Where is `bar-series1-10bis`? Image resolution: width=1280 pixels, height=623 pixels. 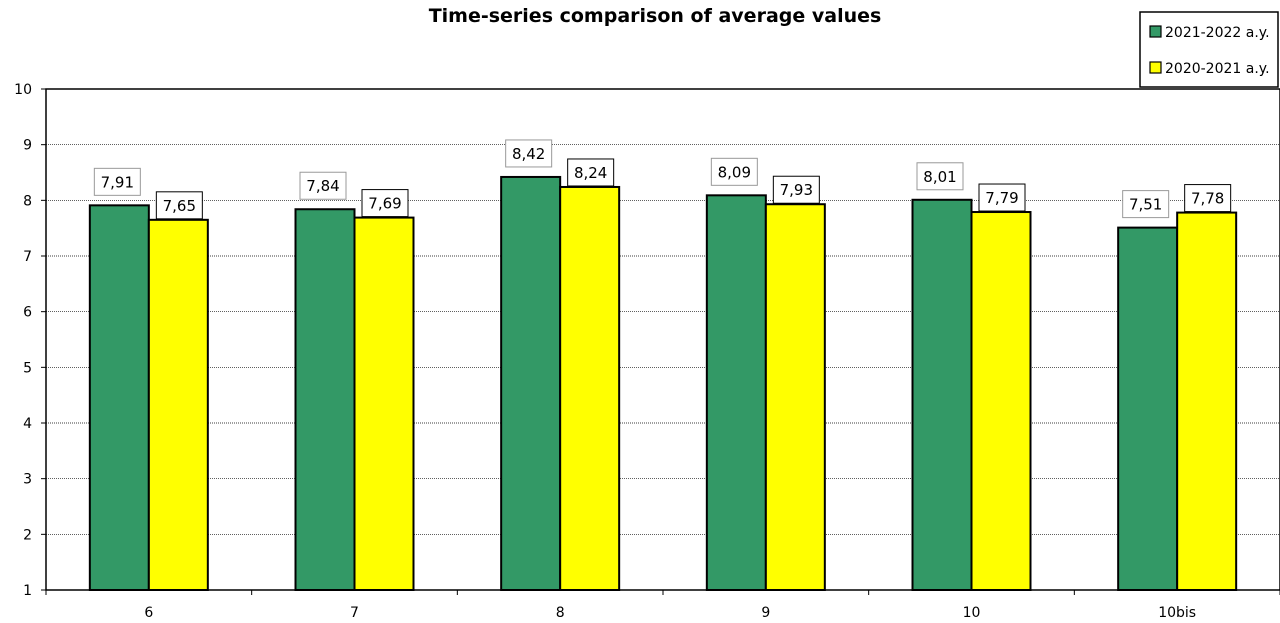
bar-series1-10bis is located at coordinates (1148, 409).